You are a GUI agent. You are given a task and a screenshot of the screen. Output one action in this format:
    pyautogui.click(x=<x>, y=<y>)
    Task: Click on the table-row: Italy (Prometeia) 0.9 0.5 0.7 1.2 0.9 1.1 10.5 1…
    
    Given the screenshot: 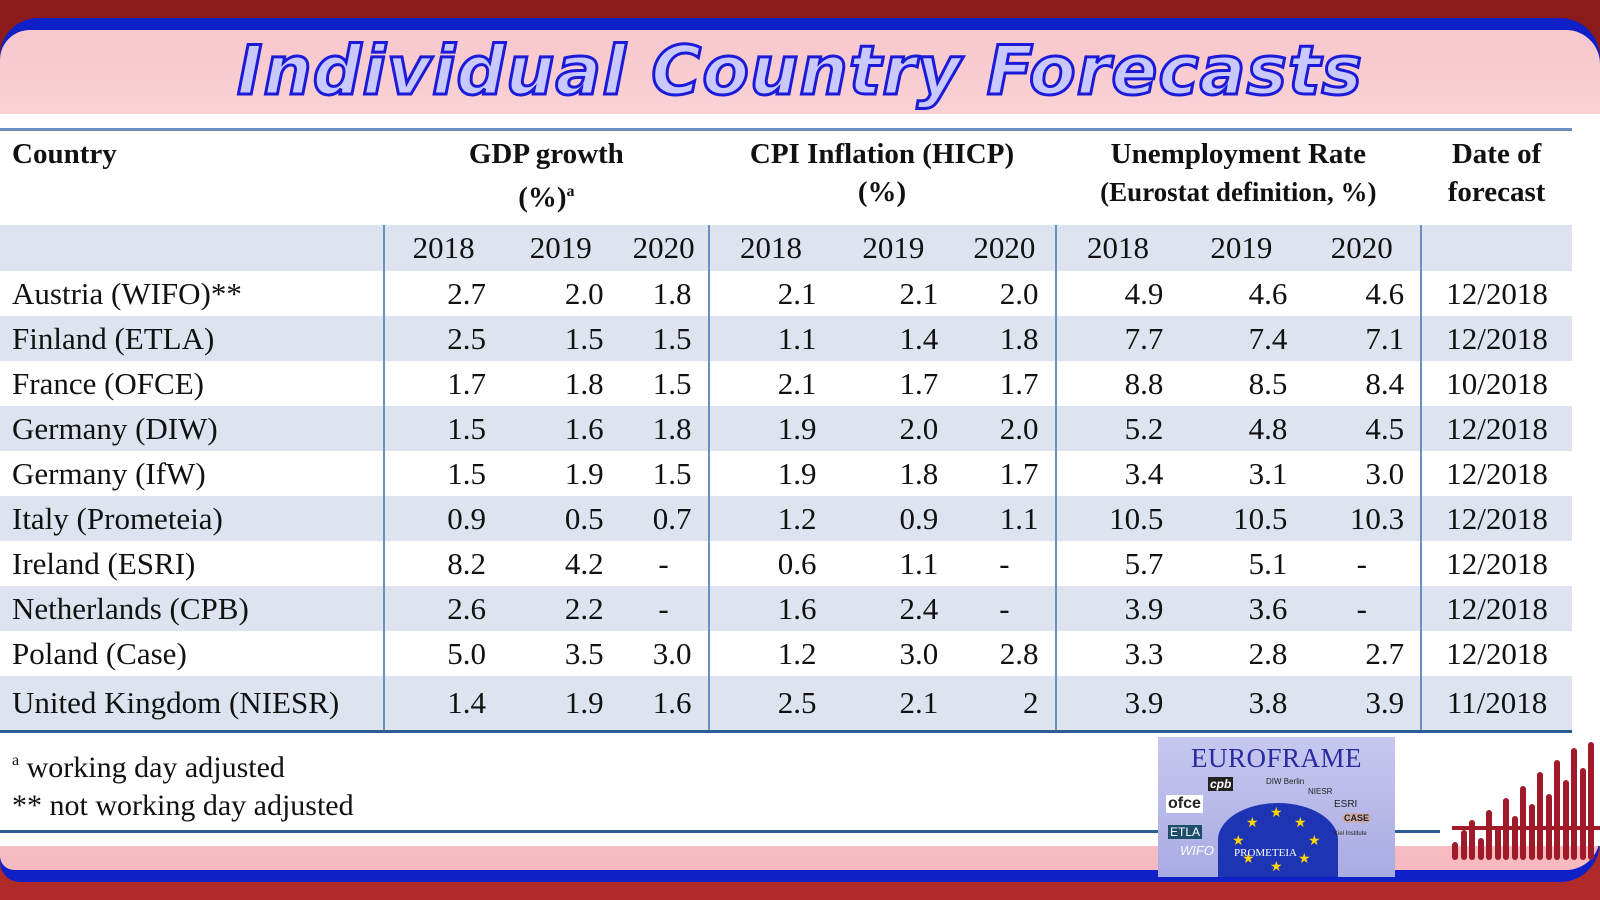 What is the action you would take?
    pyautogui.click(x=786, y=518)
    